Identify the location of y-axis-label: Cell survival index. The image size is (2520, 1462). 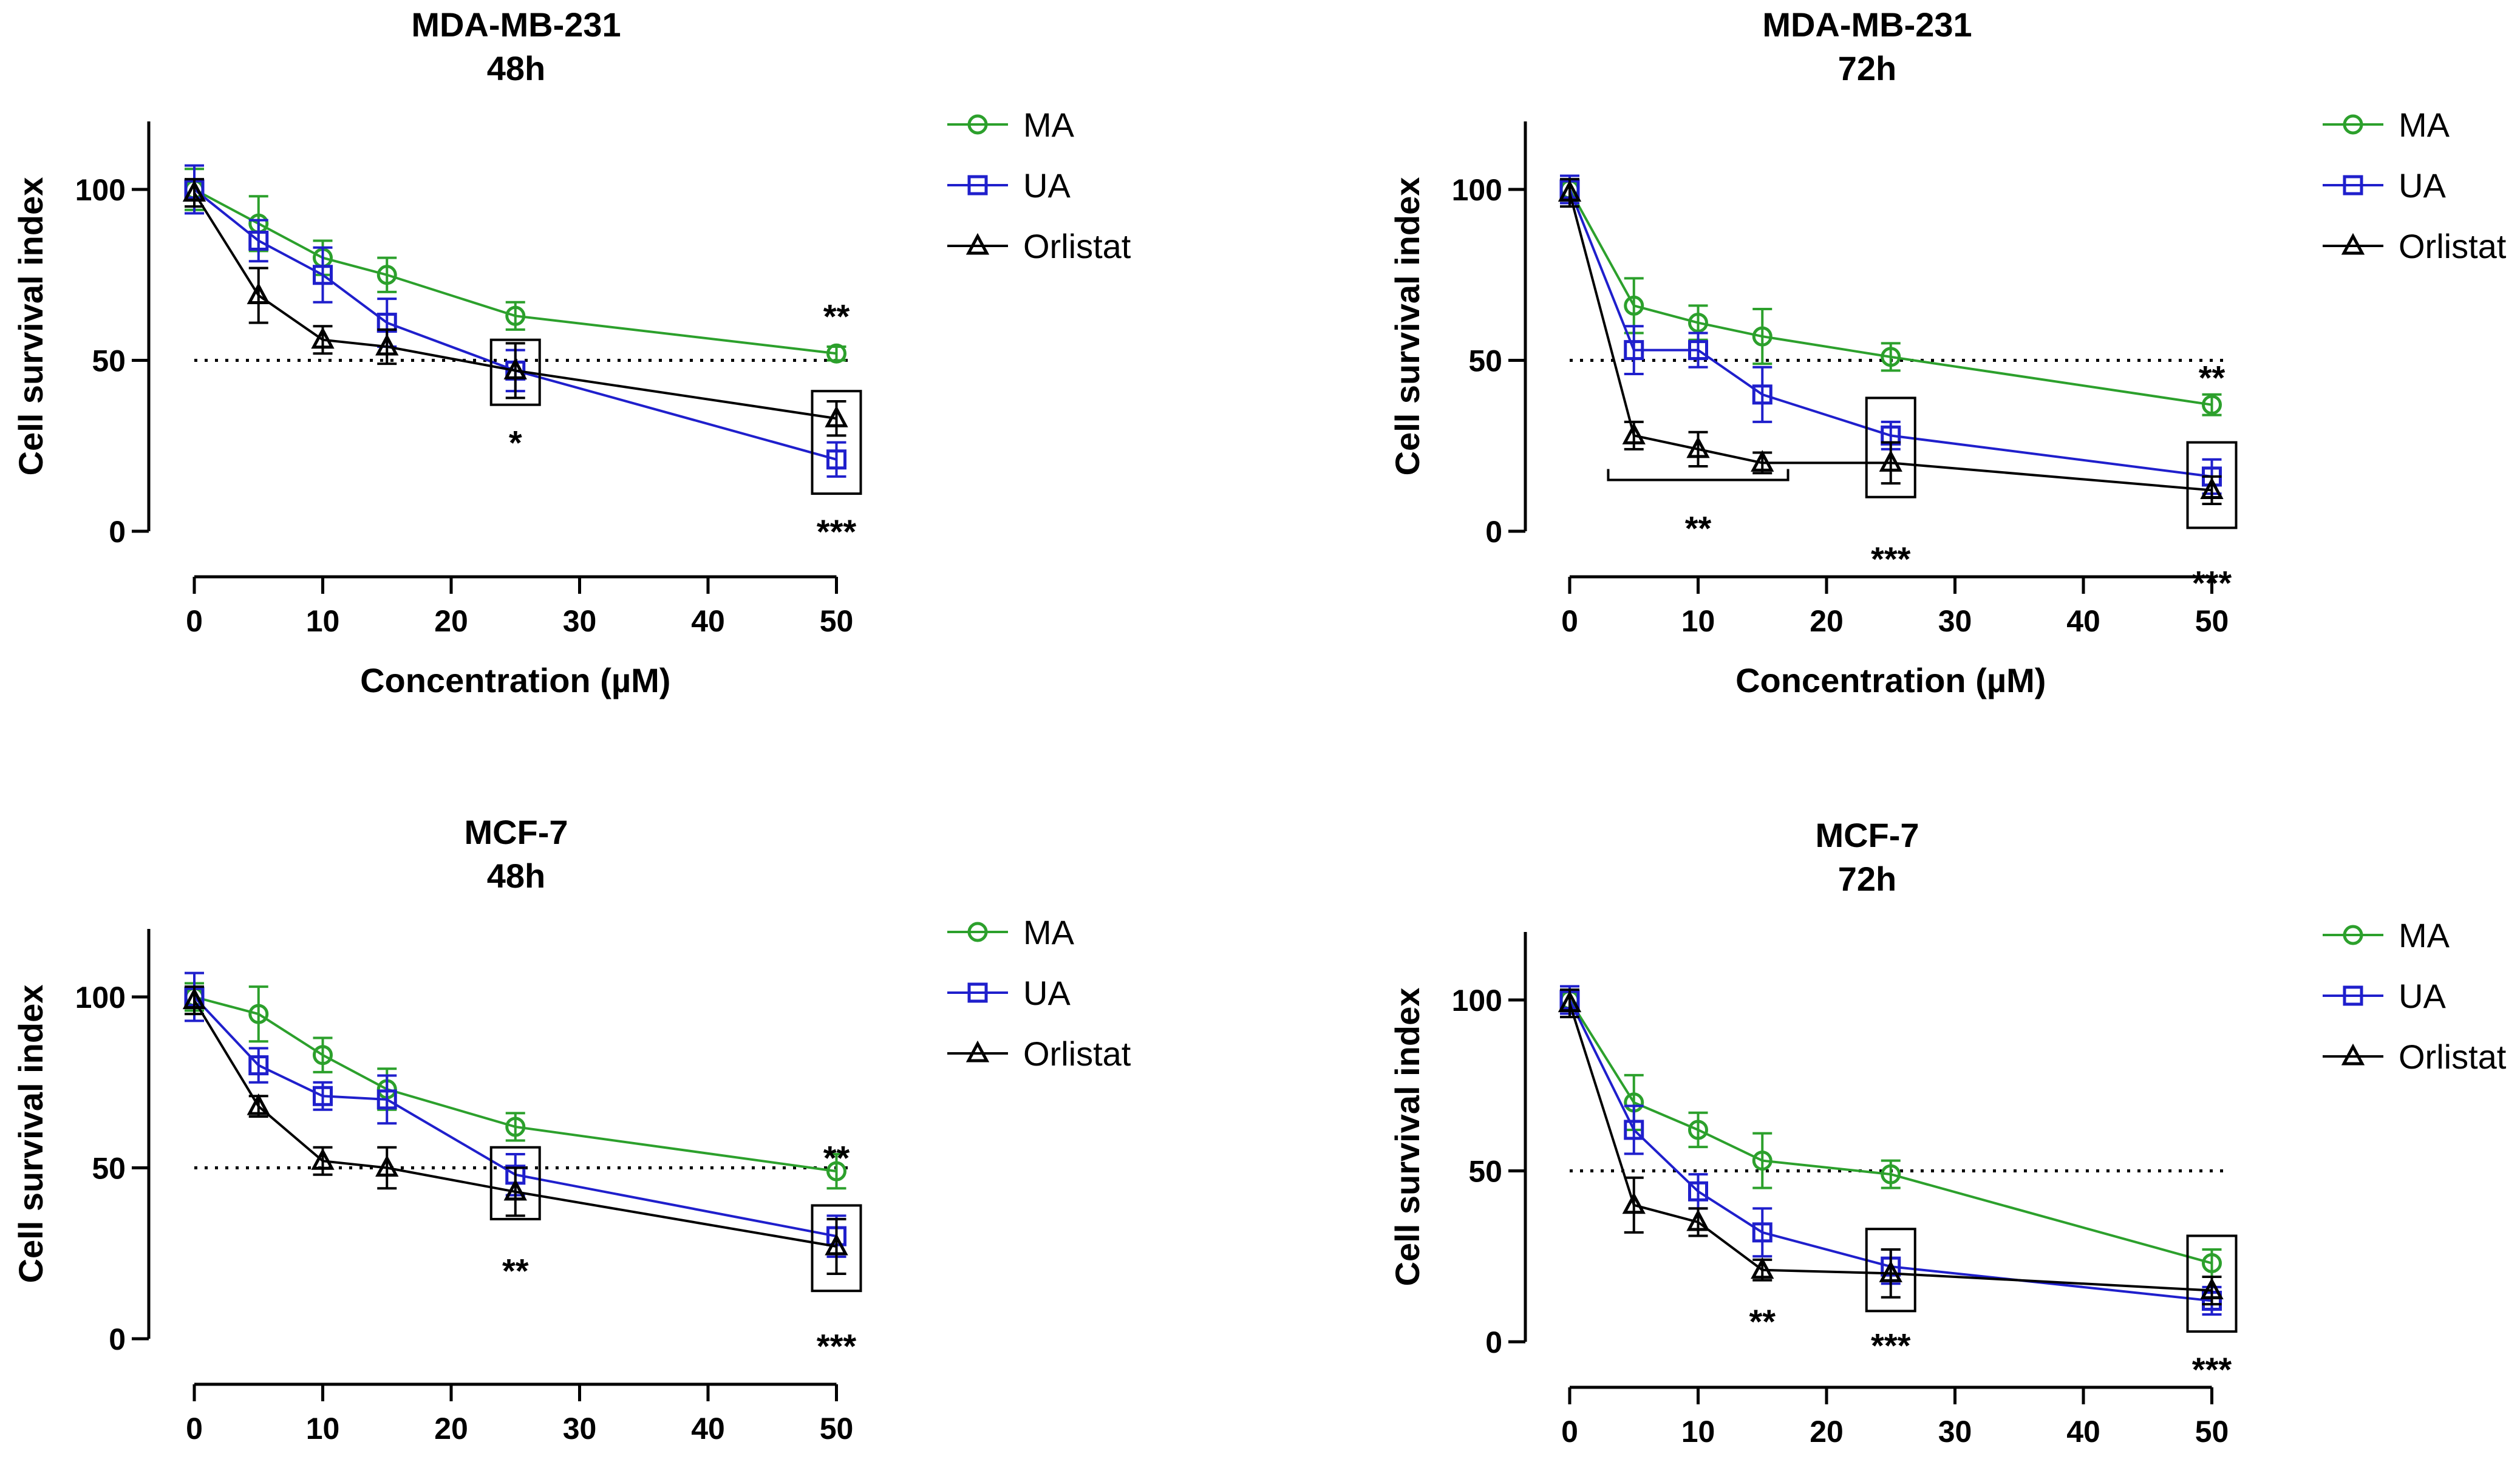
(31, 326).